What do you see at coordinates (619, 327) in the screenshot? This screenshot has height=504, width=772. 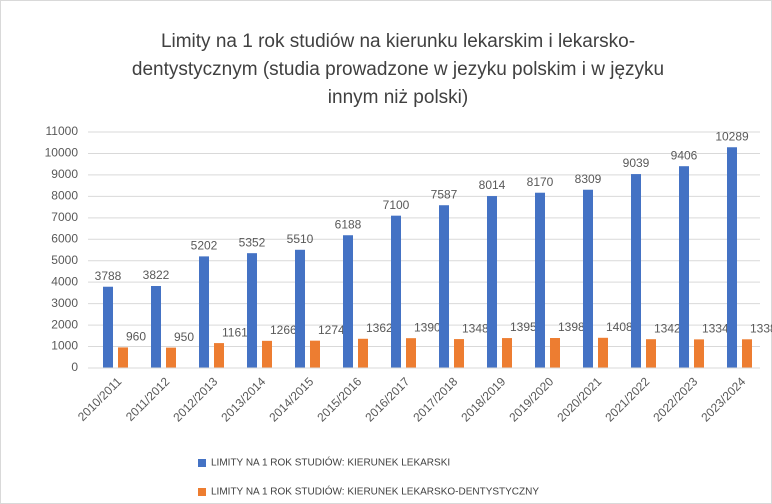 I see `data-label: 1408` at bounding box center [619, 327].